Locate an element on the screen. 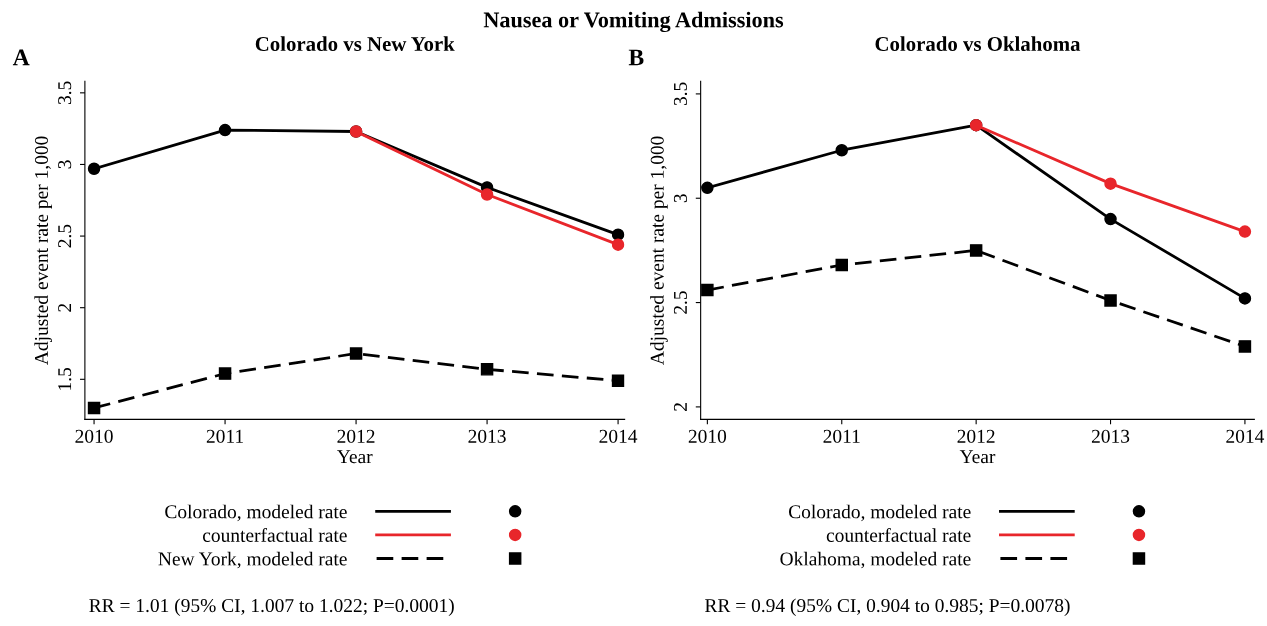 This screenshot has width=1267, height=626. text: B is located at coordinates (636, 57).